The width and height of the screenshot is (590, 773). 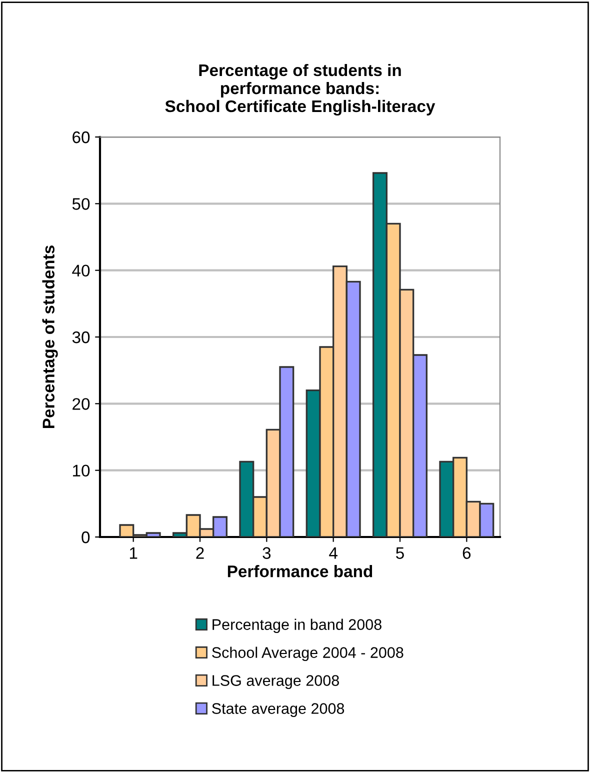 I want to click on y-tick-label: 30, so click(x=81, y=337).